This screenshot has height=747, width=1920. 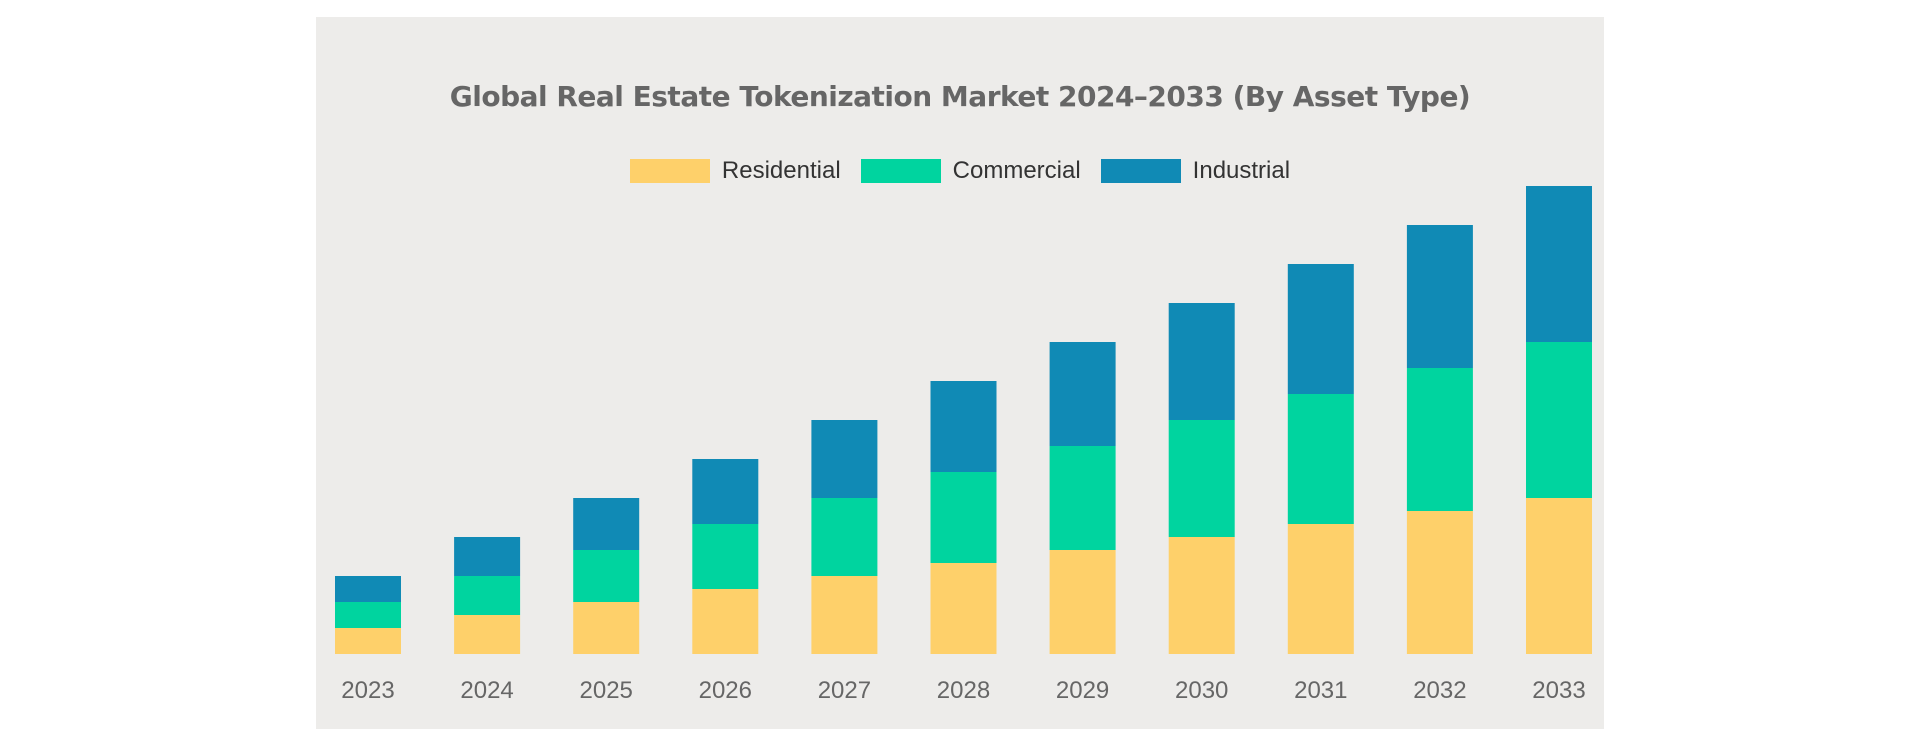 What do you see at coordinates (368, 615) in the screenshot?
I see `bar-commercial-2023` at bounding box center [368, 615].